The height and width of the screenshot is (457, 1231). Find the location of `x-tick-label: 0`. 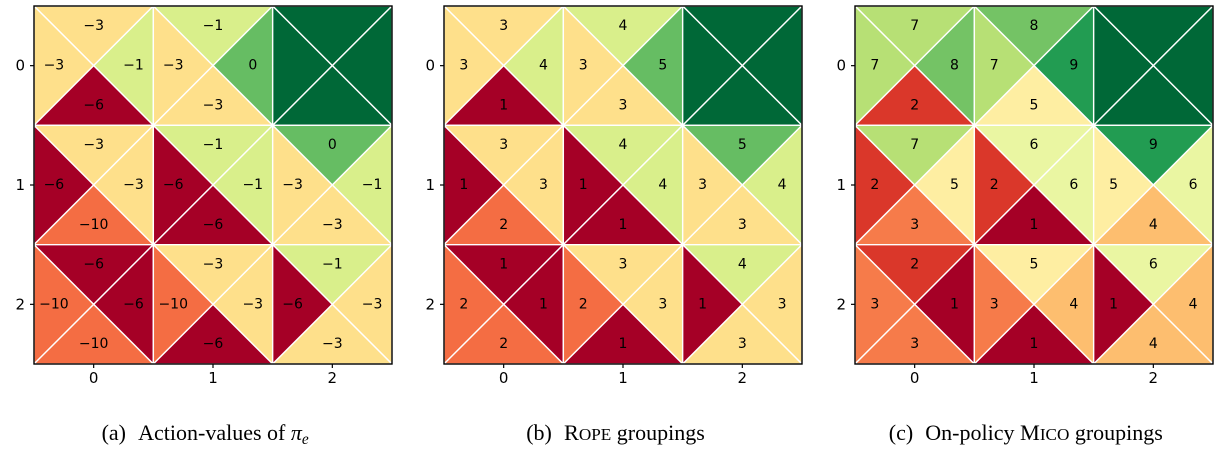

x-tick-label: 0 is located at coordinates (504, 378).